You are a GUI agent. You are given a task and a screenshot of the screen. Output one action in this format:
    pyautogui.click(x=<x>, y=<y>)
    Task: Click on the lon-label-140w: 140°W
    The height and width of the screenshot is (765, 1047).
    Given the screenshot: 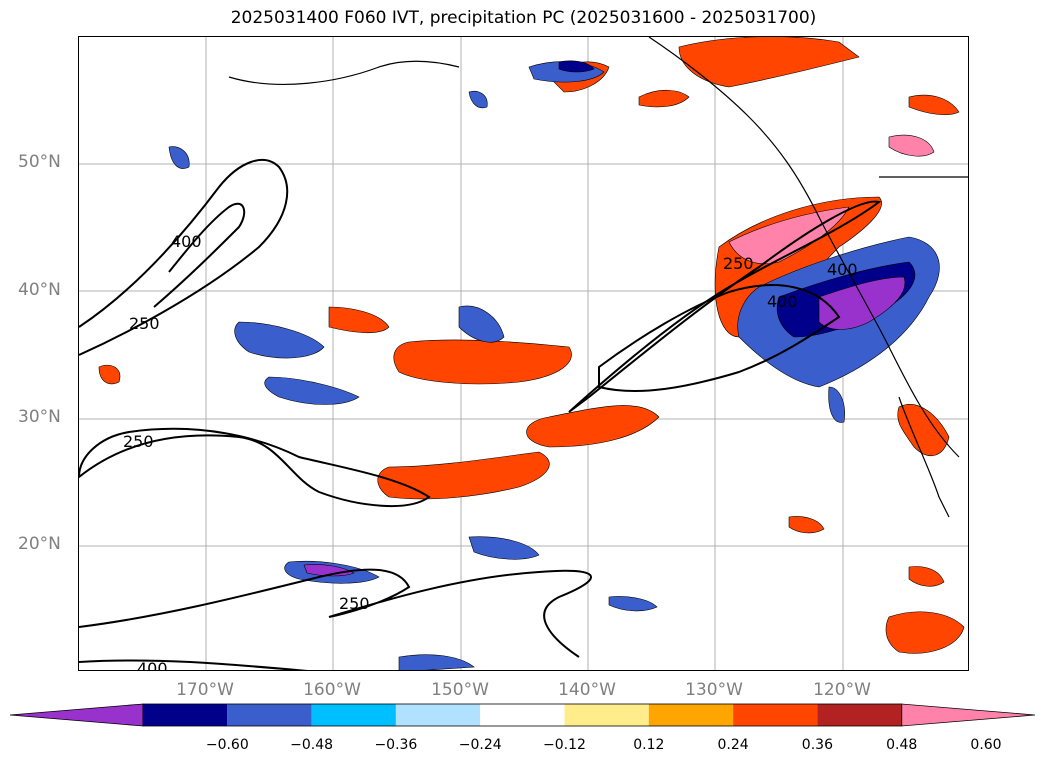 What is the action you would take?
    pyautogui.click(x=587, y=690)
    